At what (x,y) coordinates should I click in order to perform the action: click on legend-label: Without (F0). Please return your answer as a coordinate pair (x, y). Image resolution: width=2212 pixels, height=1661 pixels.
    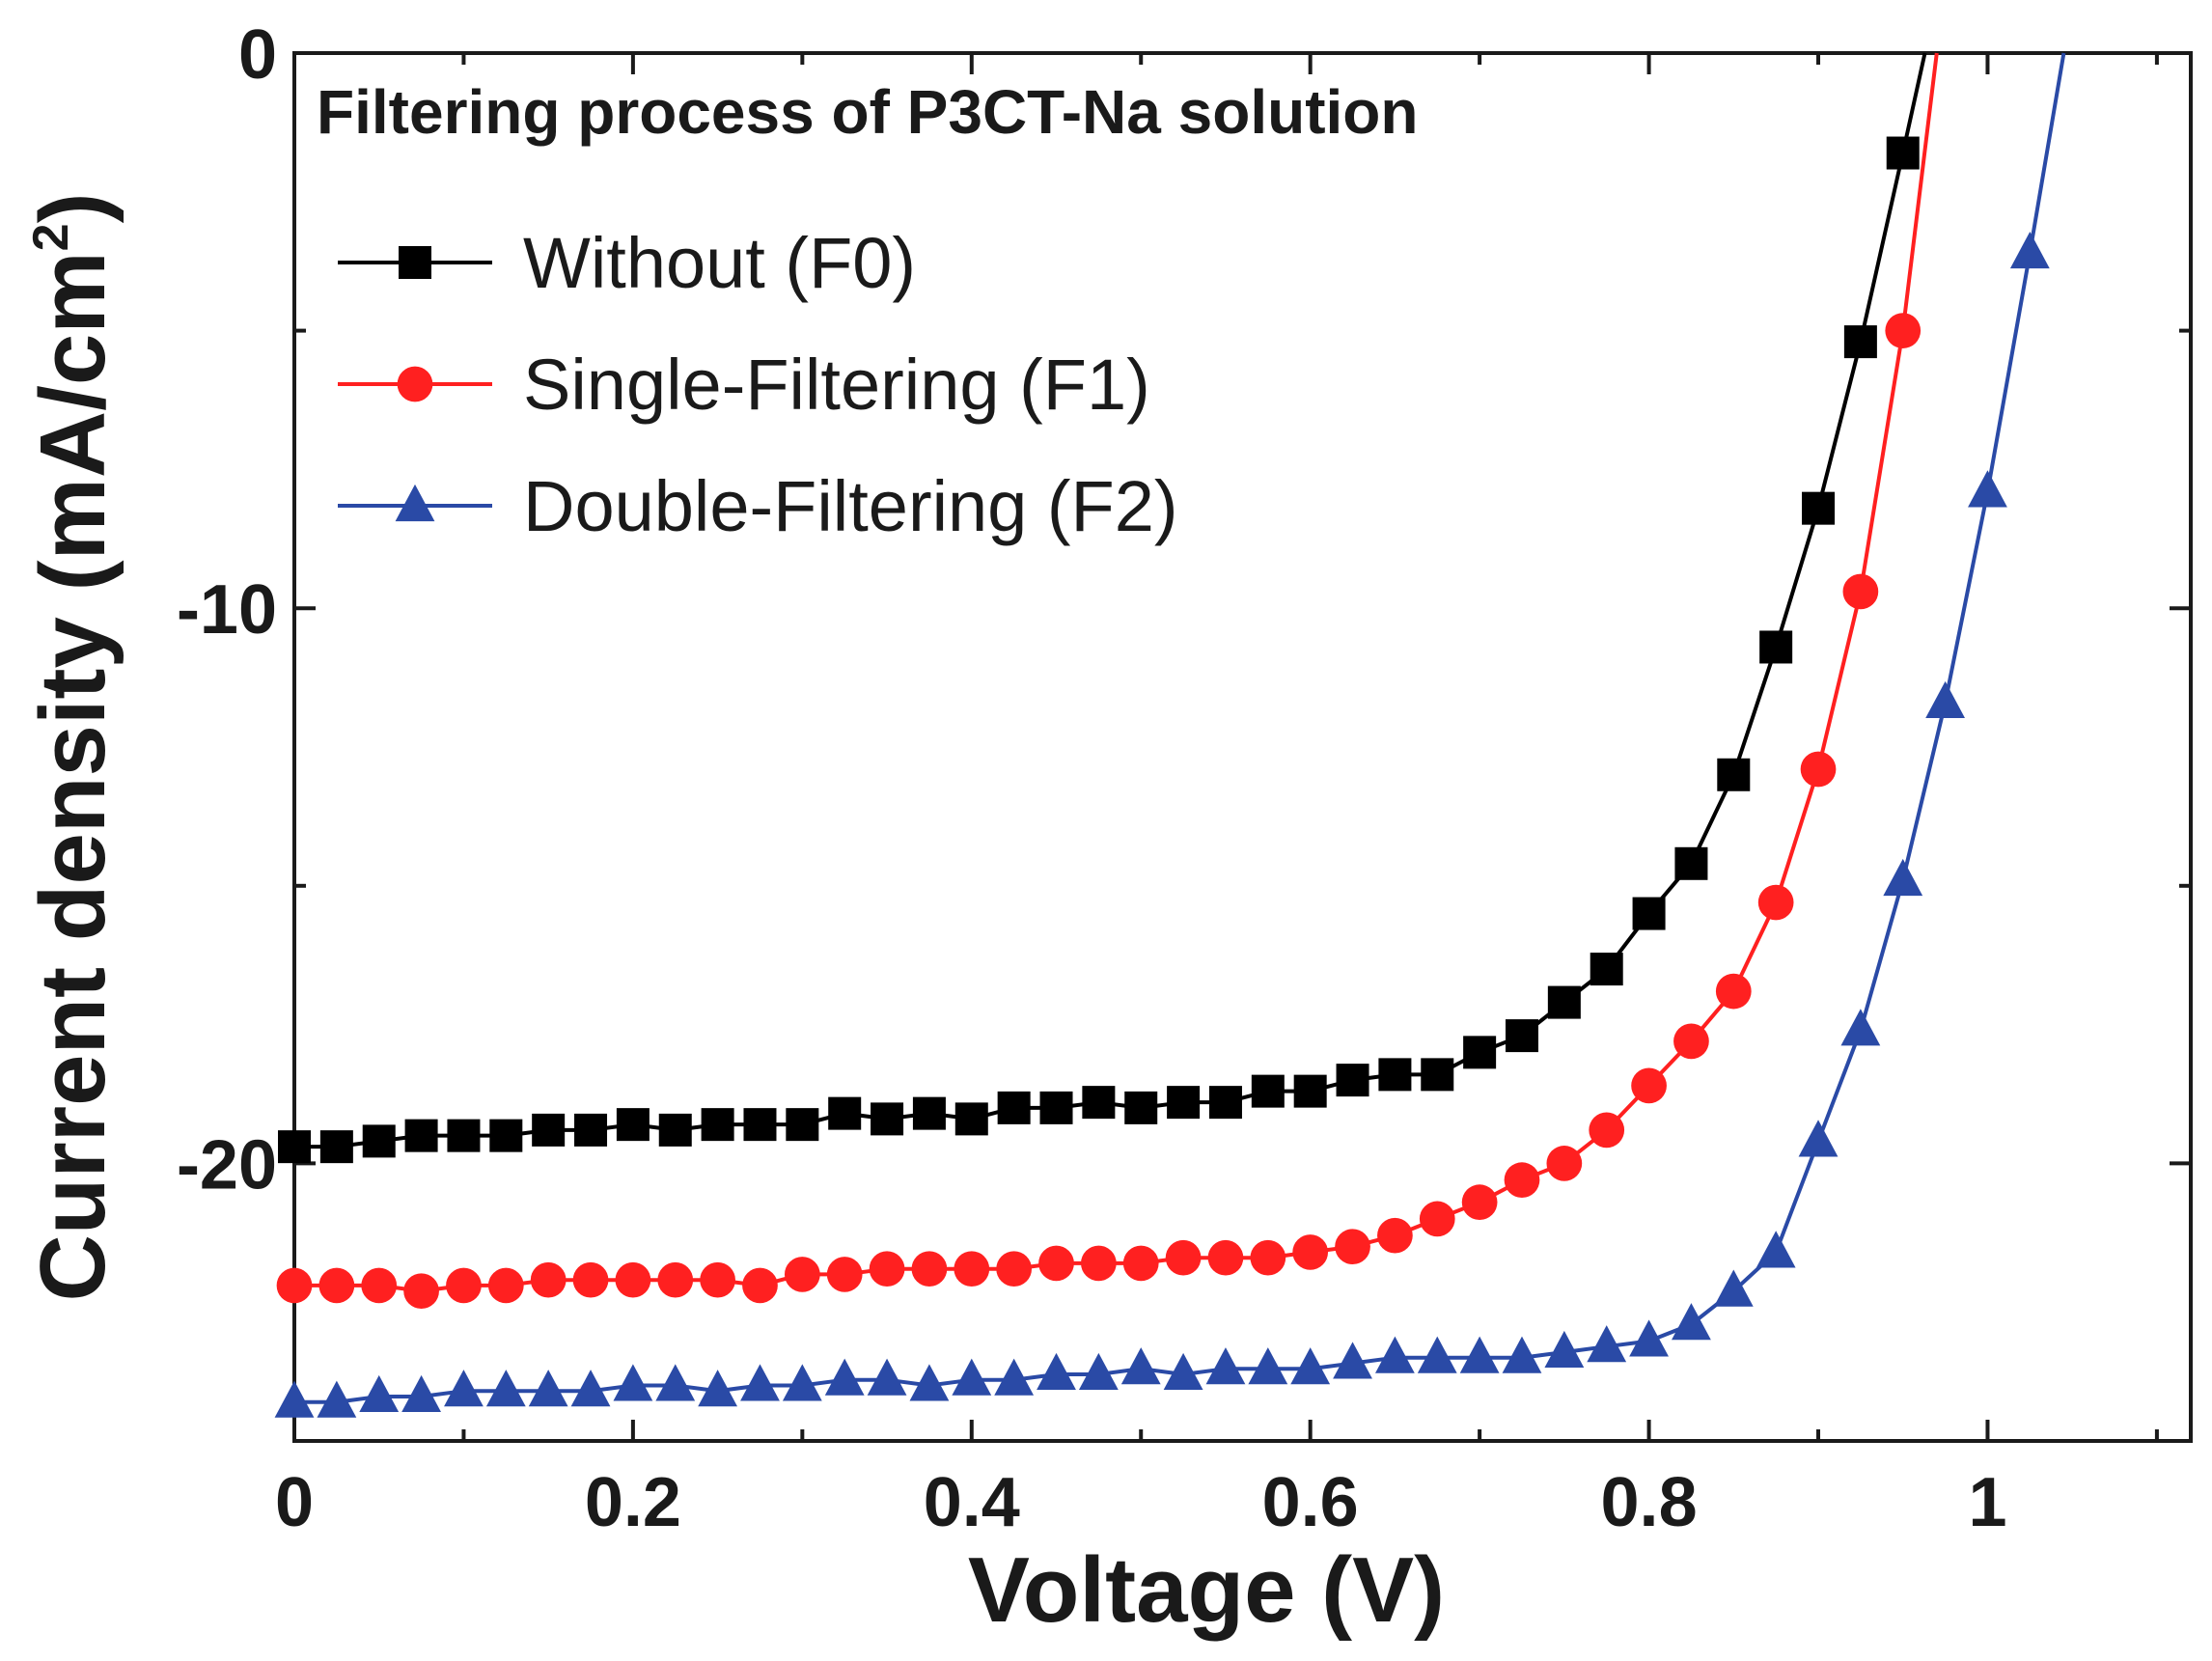
    Looking at the image, I should click on (719, 263).